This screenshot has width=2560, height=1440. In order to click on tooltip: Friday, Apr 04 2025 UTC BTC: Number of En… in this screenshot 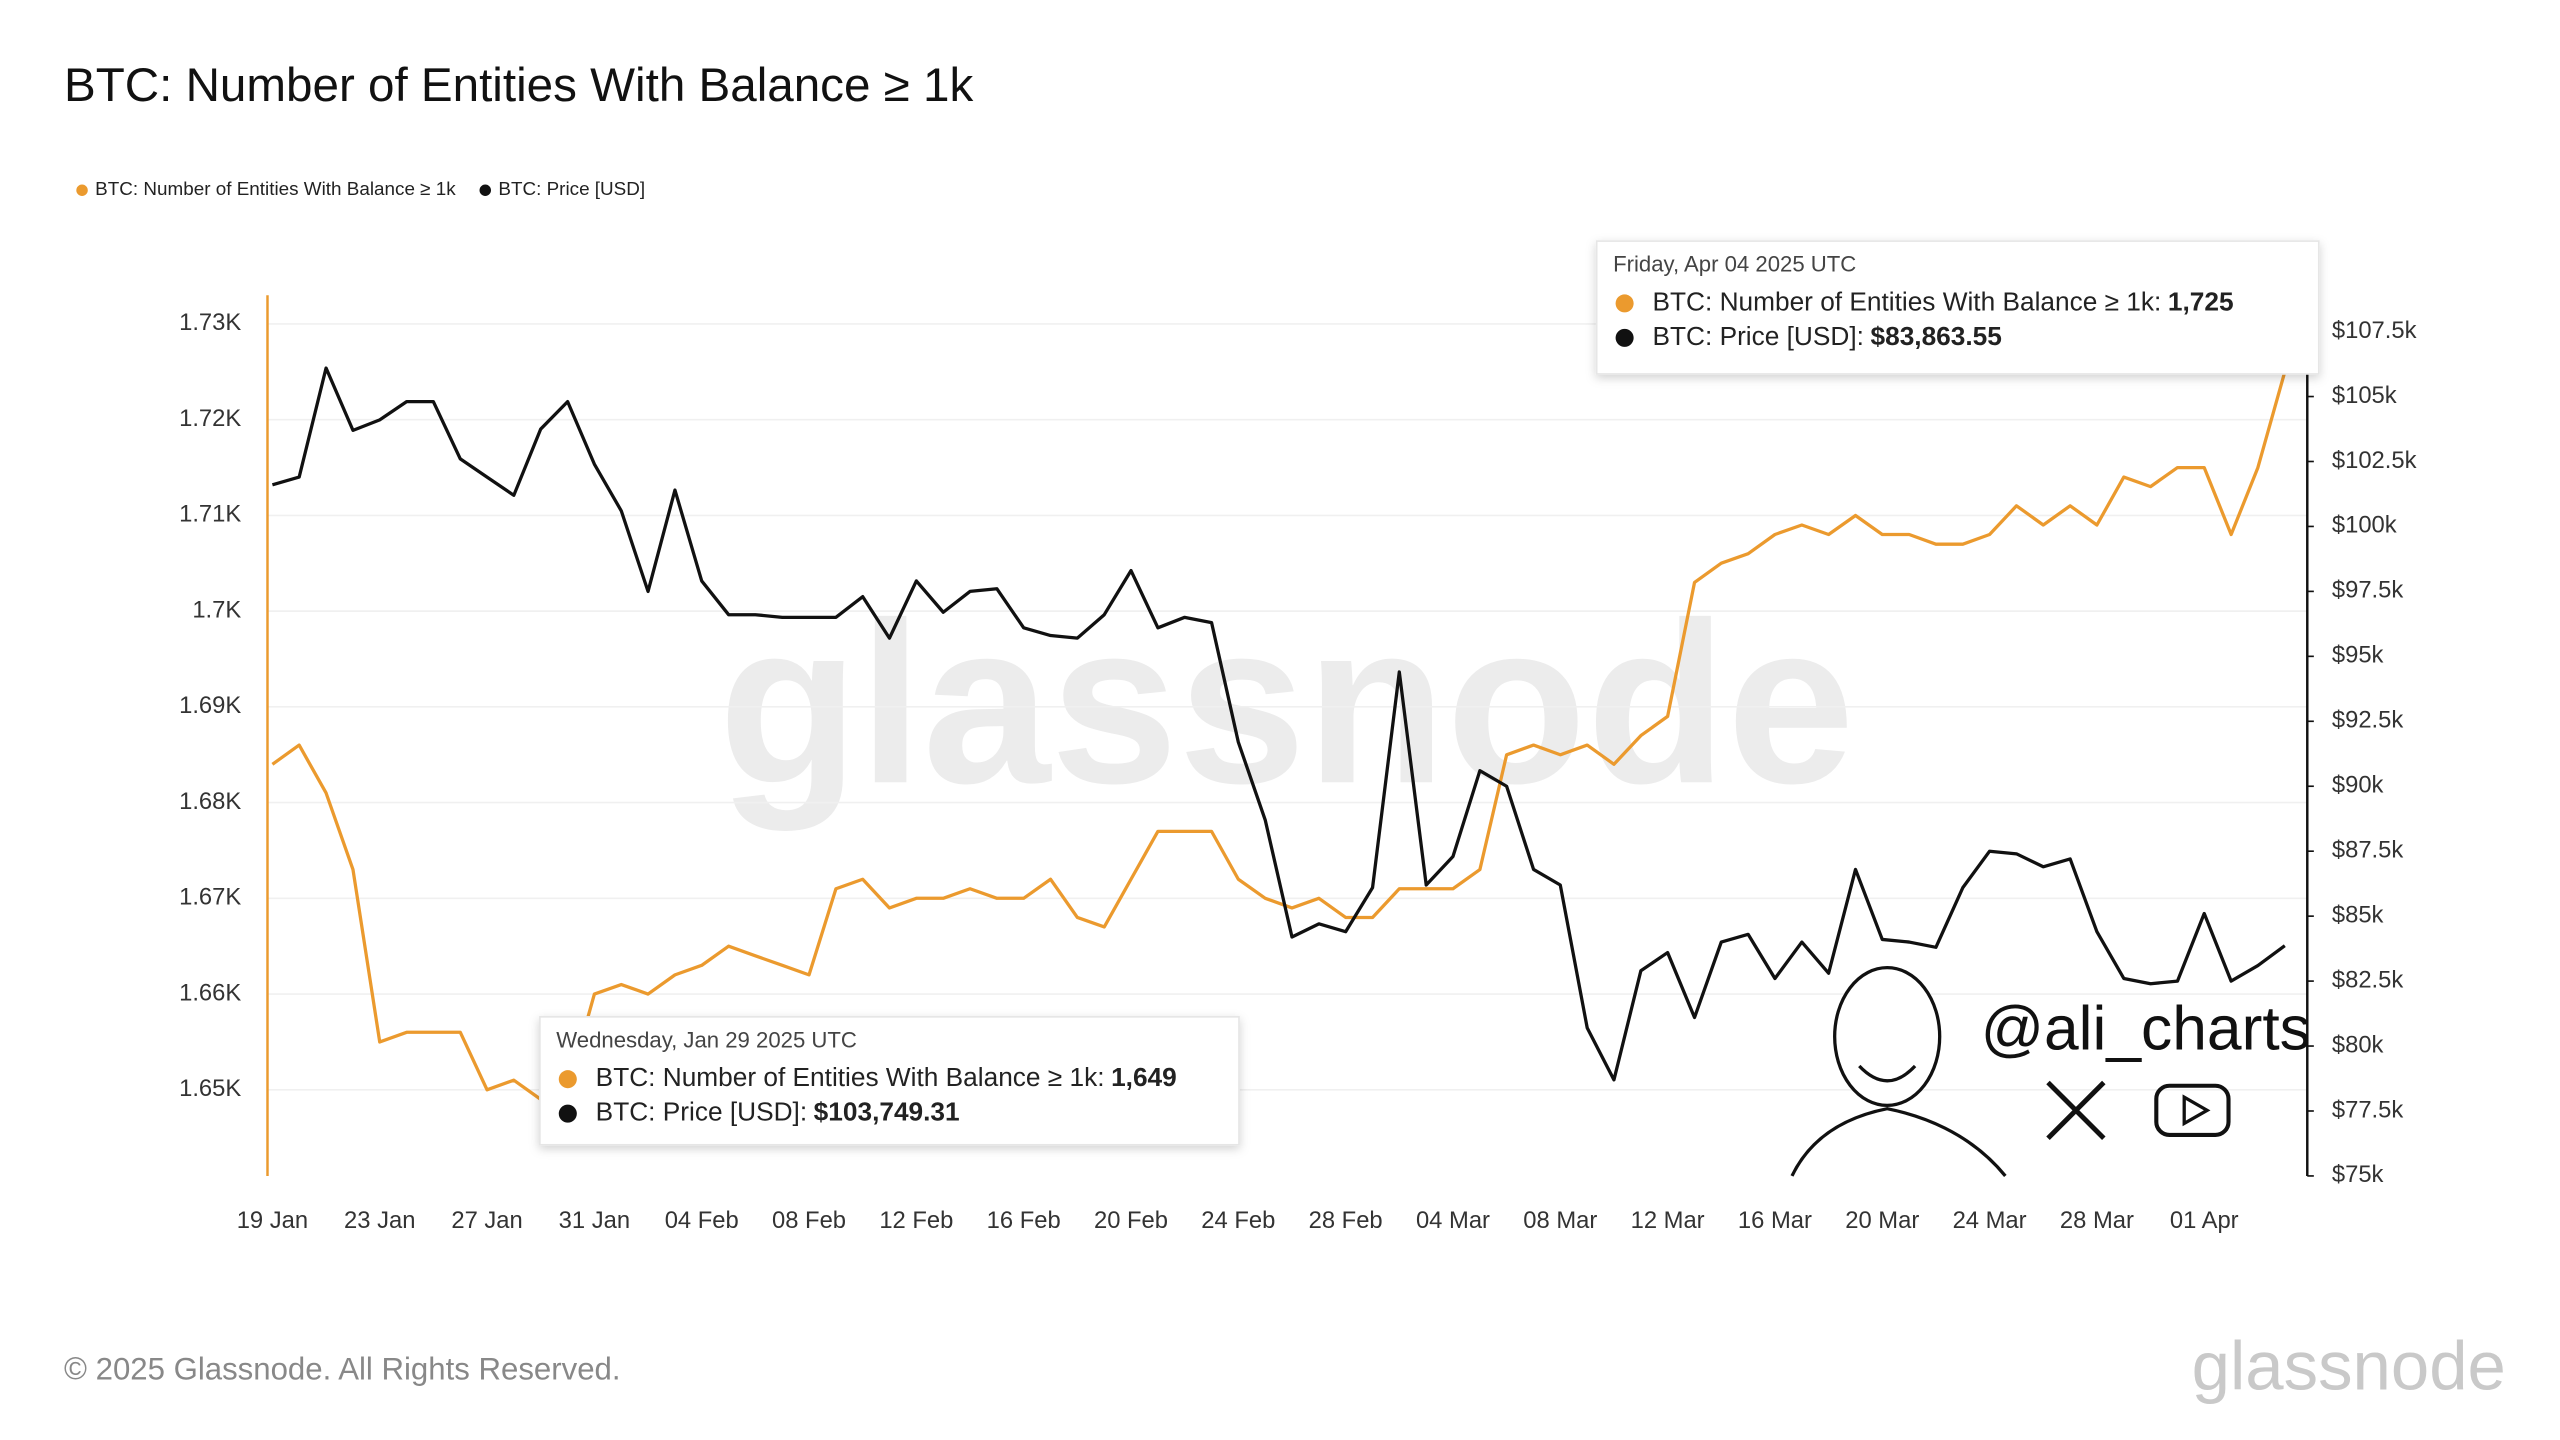, I will do `click(1957, 307)`.